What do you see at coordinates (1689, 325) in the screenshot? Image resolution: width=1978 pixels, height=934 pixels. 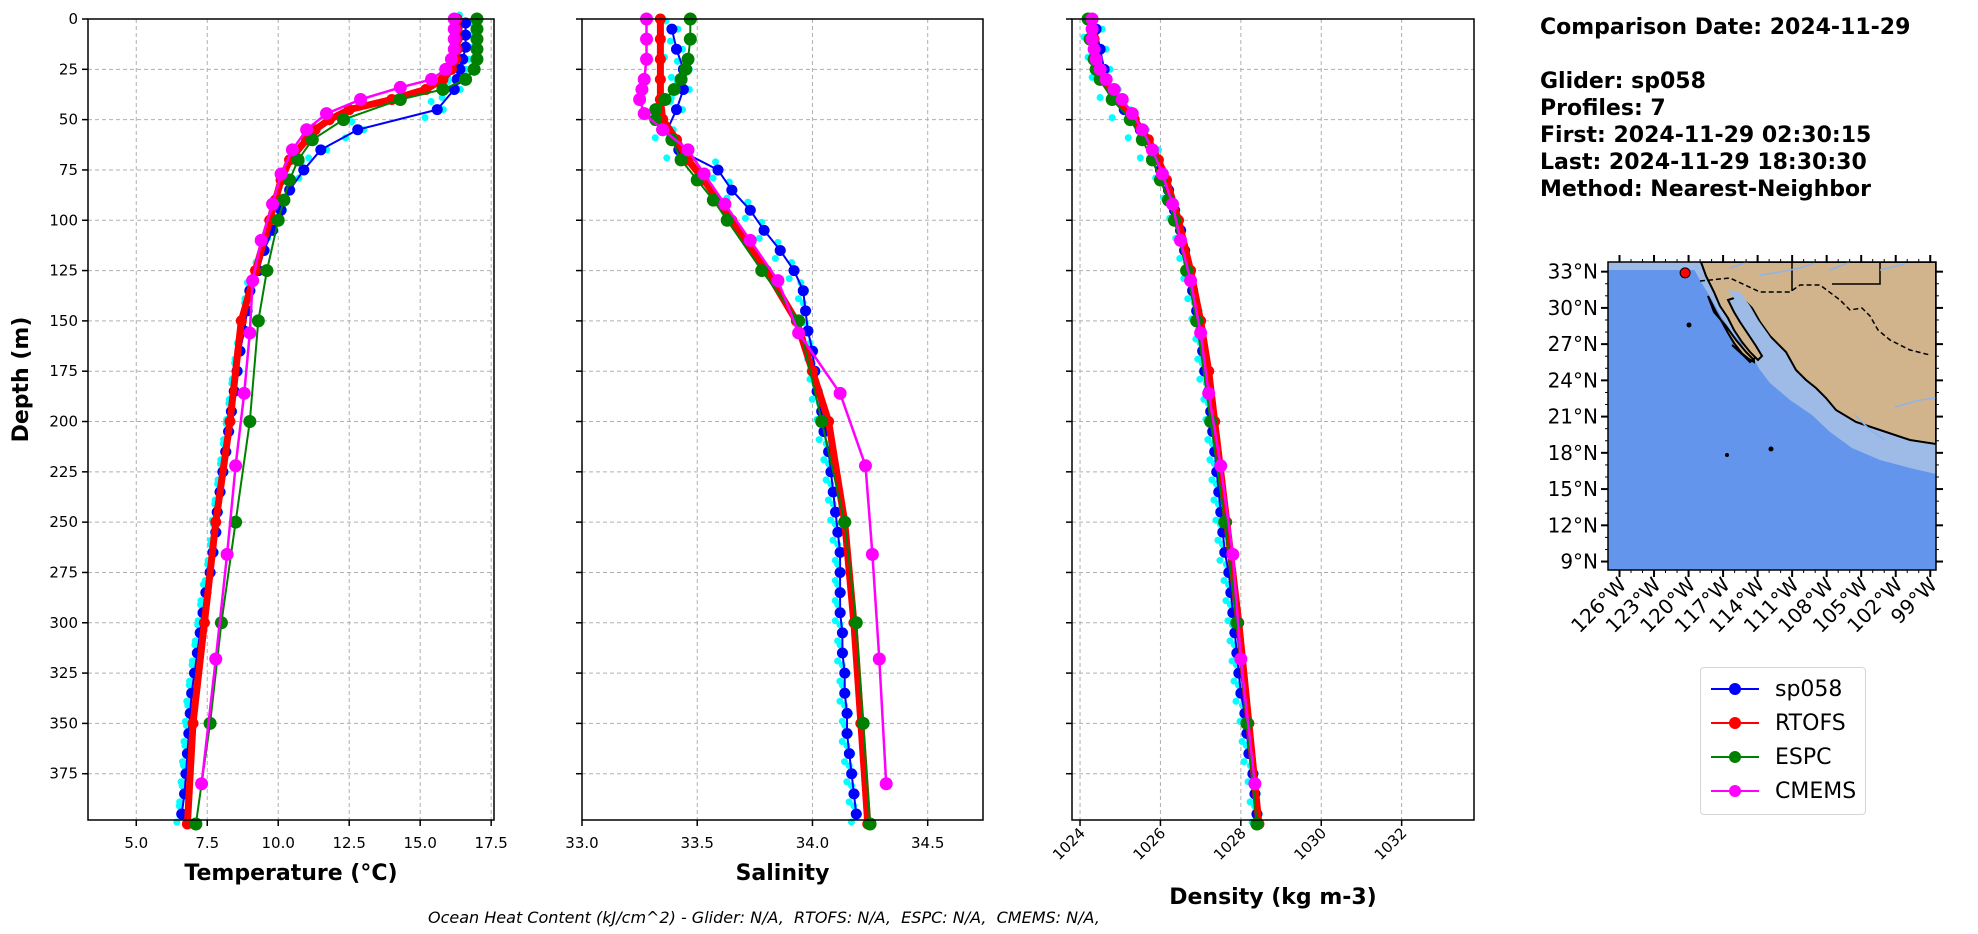 I see `map-island-guadalupe` at bounding box center [1689, 325].